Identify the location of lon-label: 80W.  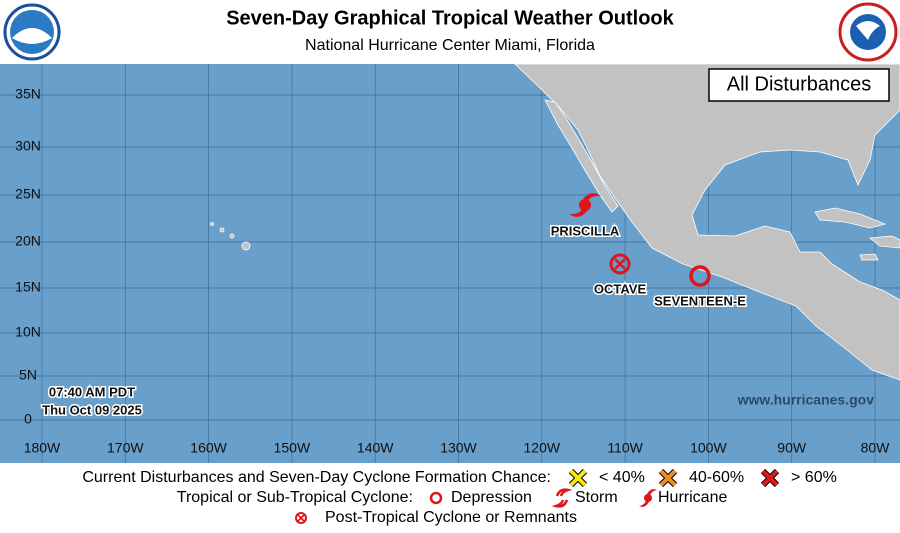
(876, 448).